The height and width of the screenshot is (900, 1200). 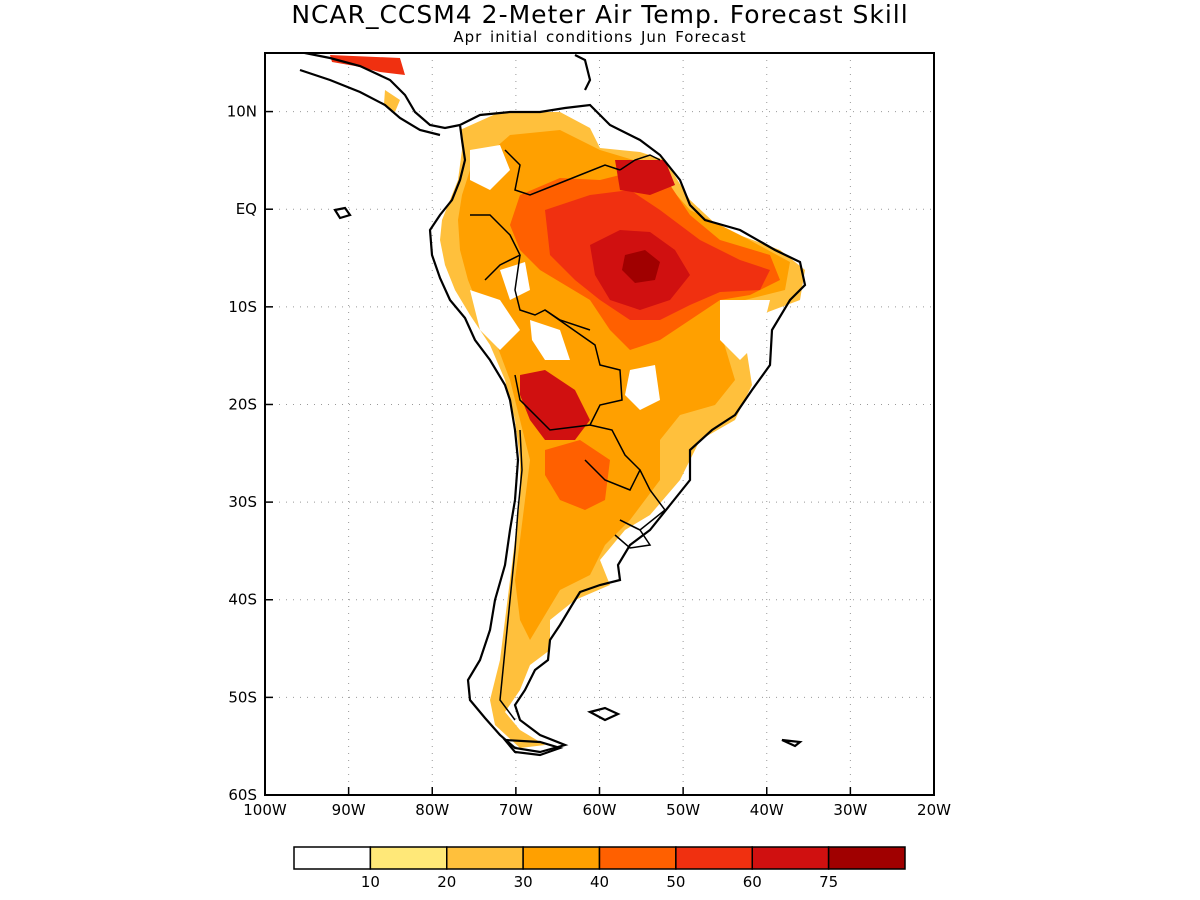 What do you see at coordinates (641, 266) in the screenshot?
I see `skill-area-amazon-core` at bounding box center [641, 266].